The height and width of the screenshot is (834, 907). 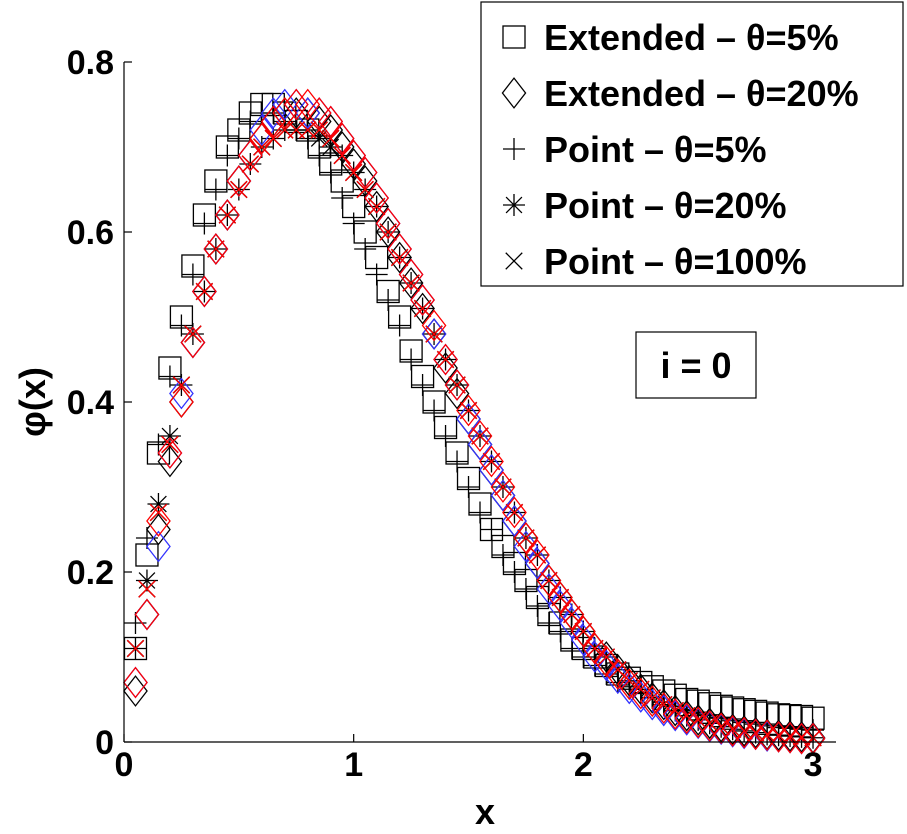 What do you see at coordinates (485, 811) in the screenshot?
I see `x-axis-label: x` at bounding box center [485, 811].